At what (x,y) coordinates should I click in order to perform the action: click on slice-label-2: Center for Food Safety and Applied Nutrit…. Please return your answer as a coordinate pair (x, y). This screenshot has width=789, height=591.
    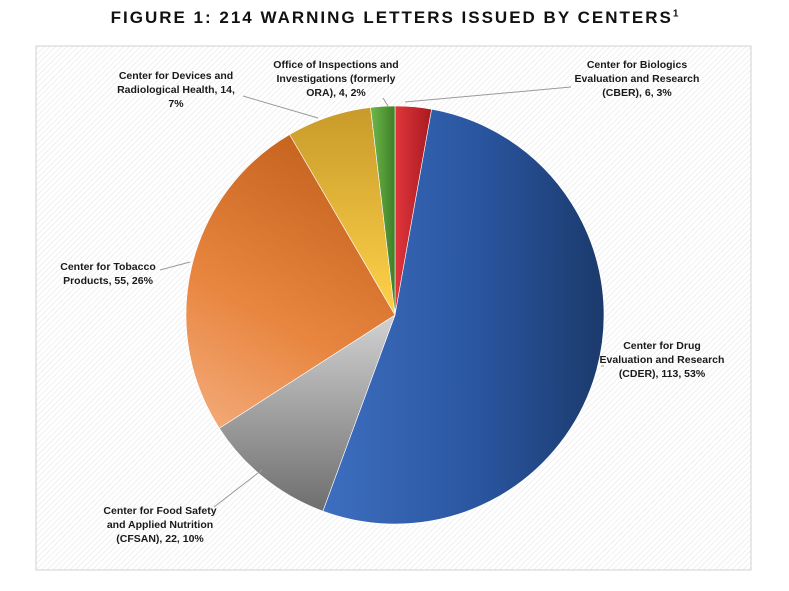
    Looking at the image, I should click on (159, 525).